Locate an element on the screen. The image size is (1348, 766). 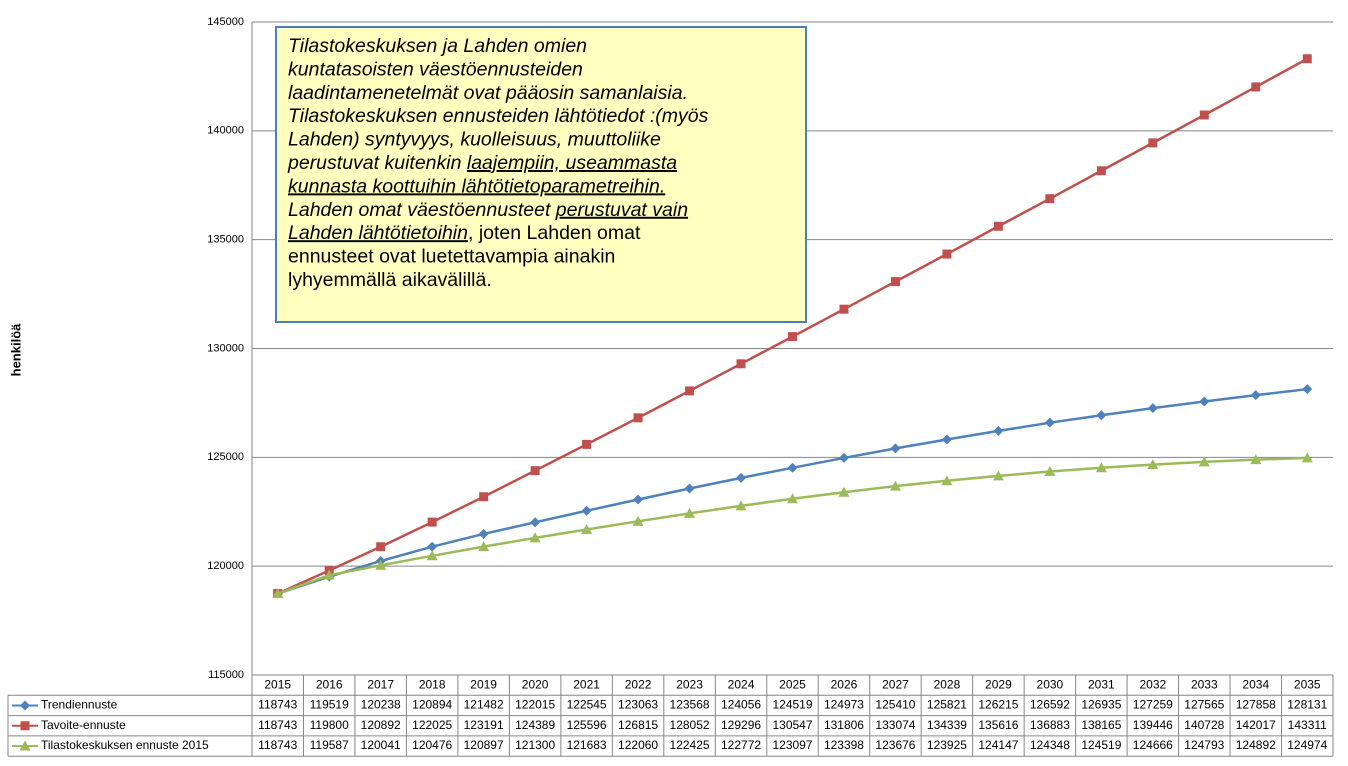
x-tick-label: 2028 is located at coordinates (947, 684).